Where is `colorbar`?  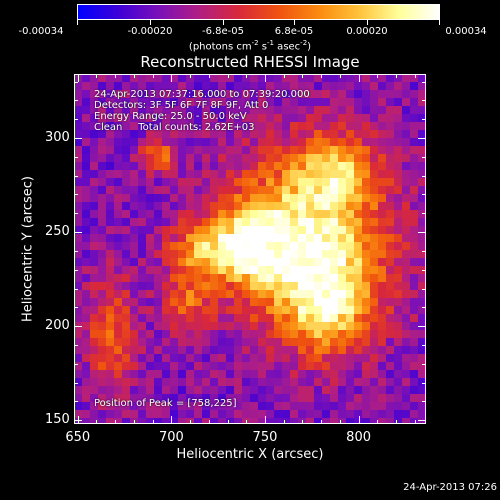 colorbar is located at coordinates (258, 12).